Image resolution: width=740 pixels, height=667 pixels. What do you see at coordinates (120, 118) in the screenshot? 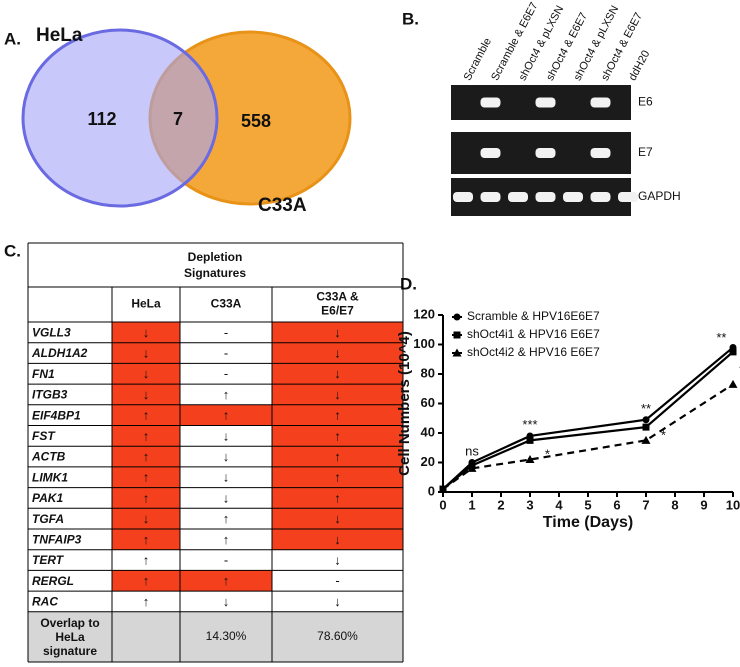
I see `venn-set` at bounding box center [120, 118].